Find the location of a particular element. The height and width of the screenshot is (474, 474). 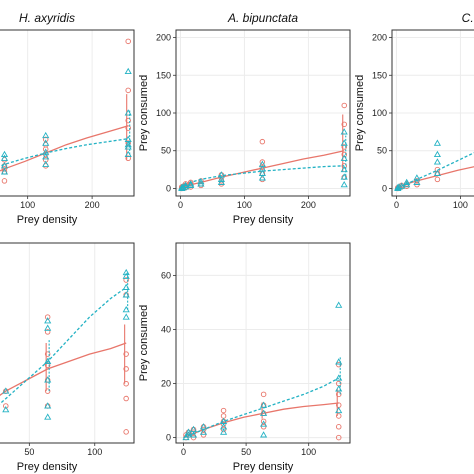

y-axis-label: Prey consumed is located at coordinates (144, 113).